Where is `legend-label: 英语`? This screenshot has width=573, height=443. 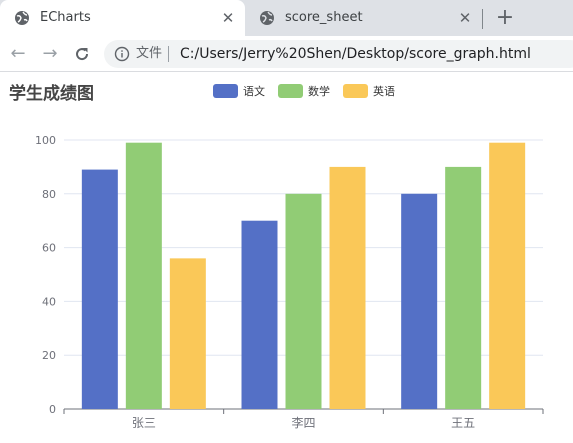
legend-label: 英语 is located at coordinates (384, 91).